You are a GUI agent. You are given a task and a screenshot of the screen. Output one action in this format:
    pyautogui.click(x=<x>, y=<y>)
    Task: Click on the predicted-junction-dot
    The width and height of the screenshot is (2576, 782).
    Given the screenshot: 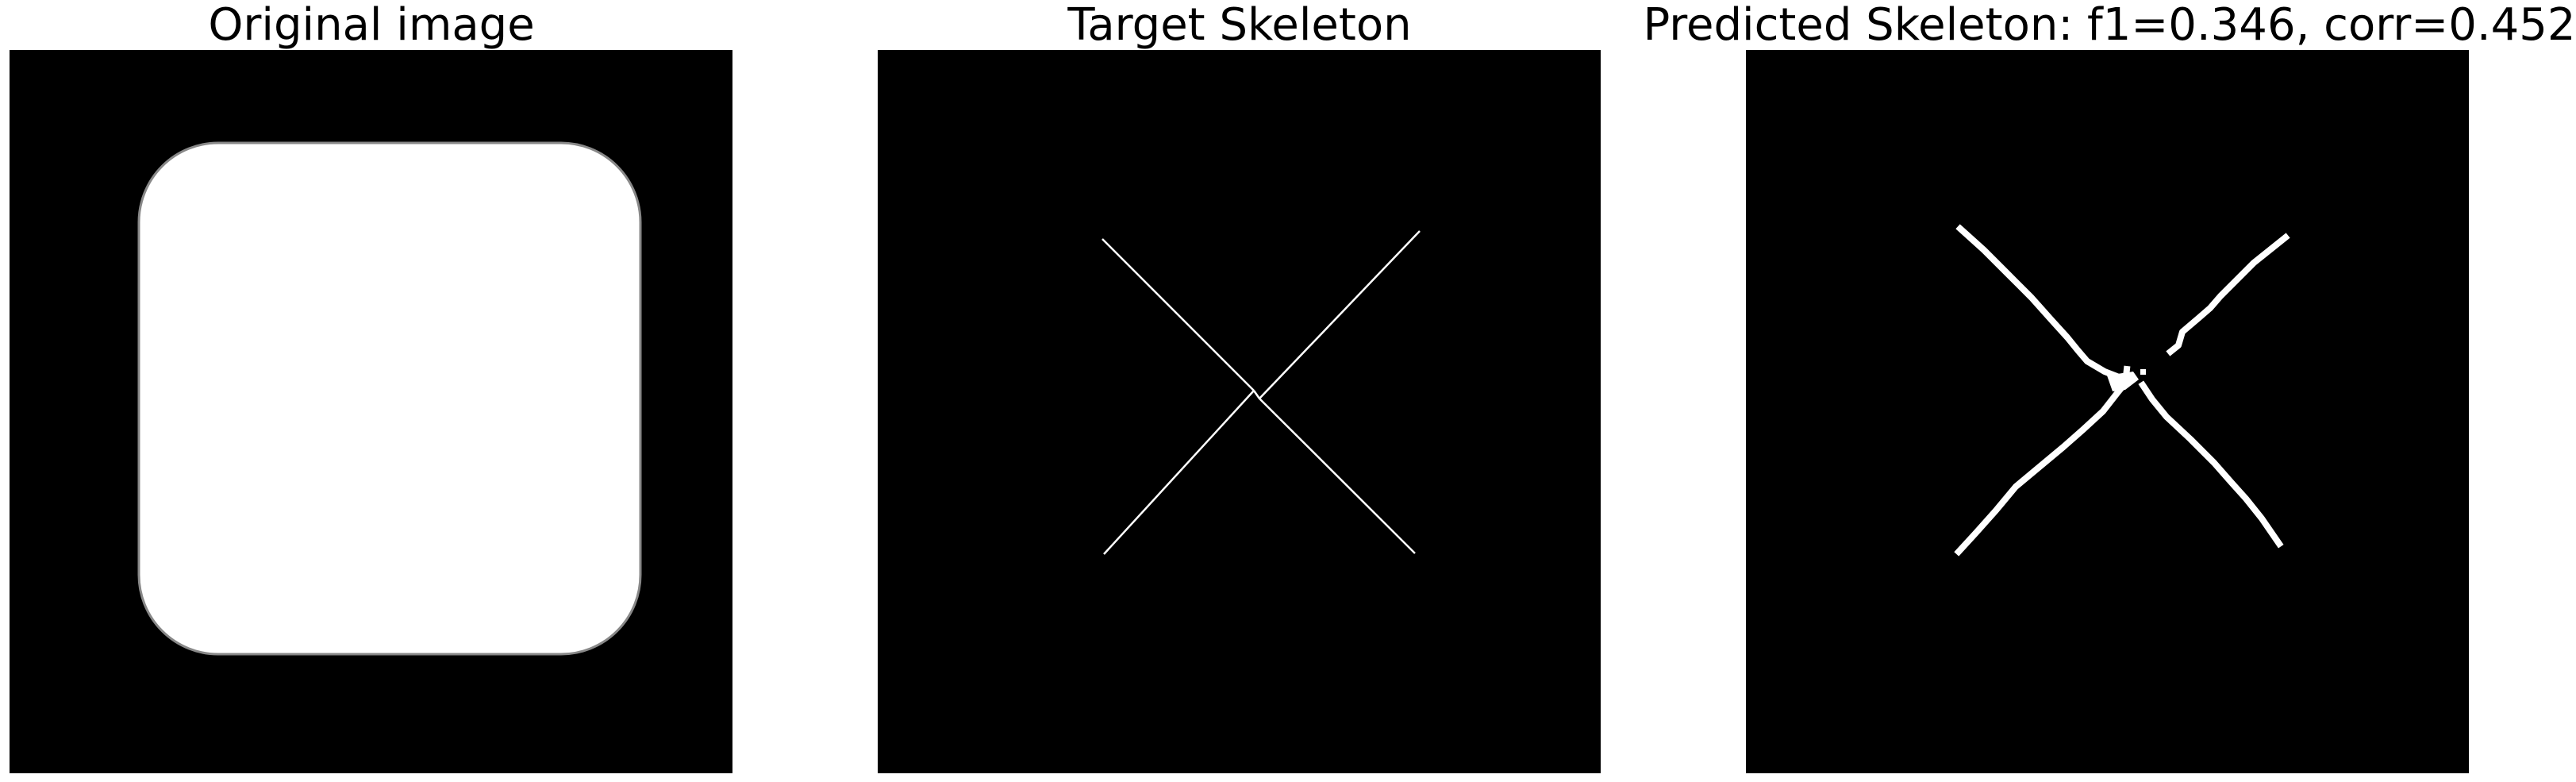 What is the action you would take?
    pyautogui.click(x=2143, y=372)
    